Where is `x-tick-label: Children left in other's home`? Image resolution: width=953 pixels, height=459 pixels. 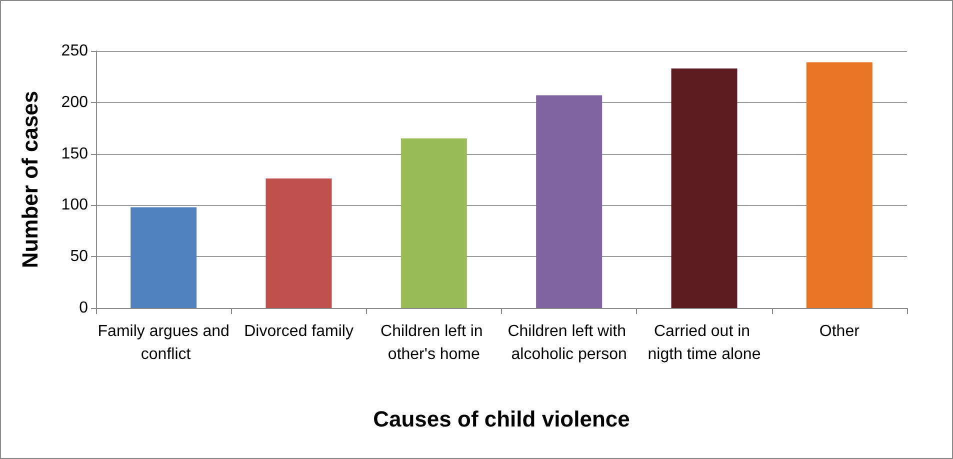
x-tick-label: Children left in other's home is located at coordinates (434, 343).